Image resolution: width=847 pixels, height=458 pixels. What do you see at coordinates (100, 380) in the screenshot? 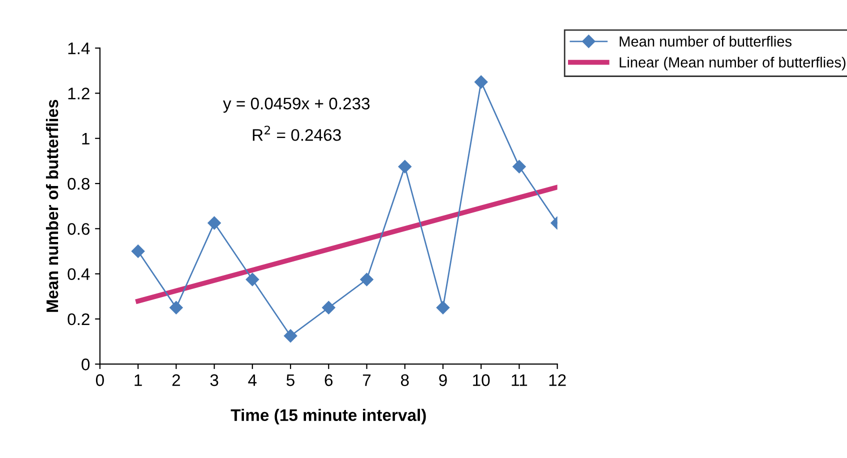
I see `x-tick-label: 0` at bounding box center [100, 380].